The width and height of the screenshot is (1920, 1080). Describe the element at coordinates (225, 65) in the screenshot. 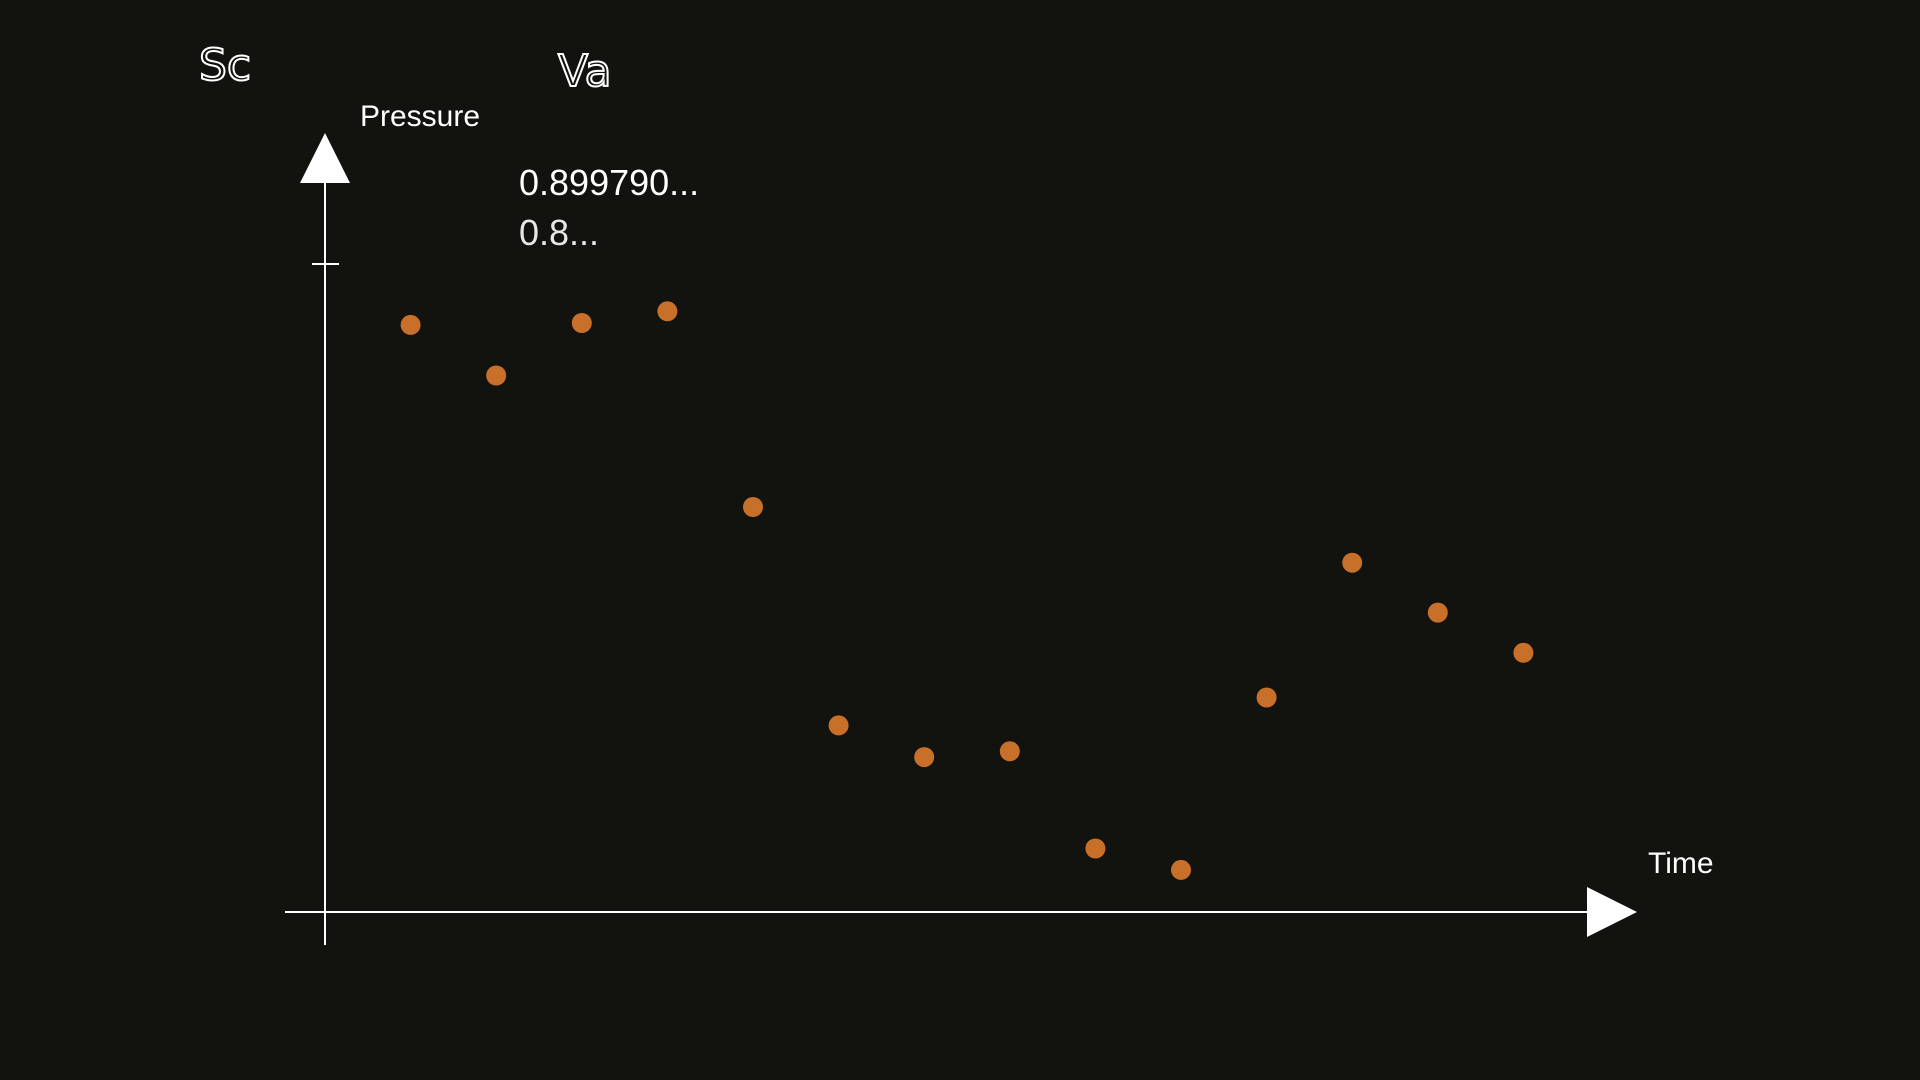

I see `left-header: Sc` at that location.